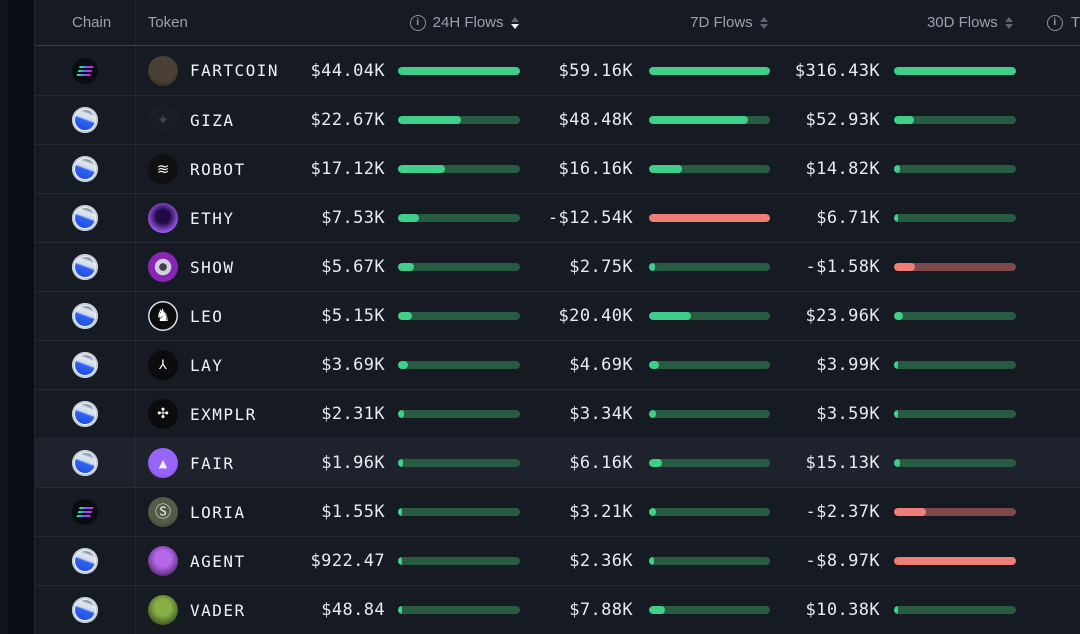 The width and height of the screenshot is (1080, 634). I want to click on flow-7d-value: -$12.54K, so click(590, 218).